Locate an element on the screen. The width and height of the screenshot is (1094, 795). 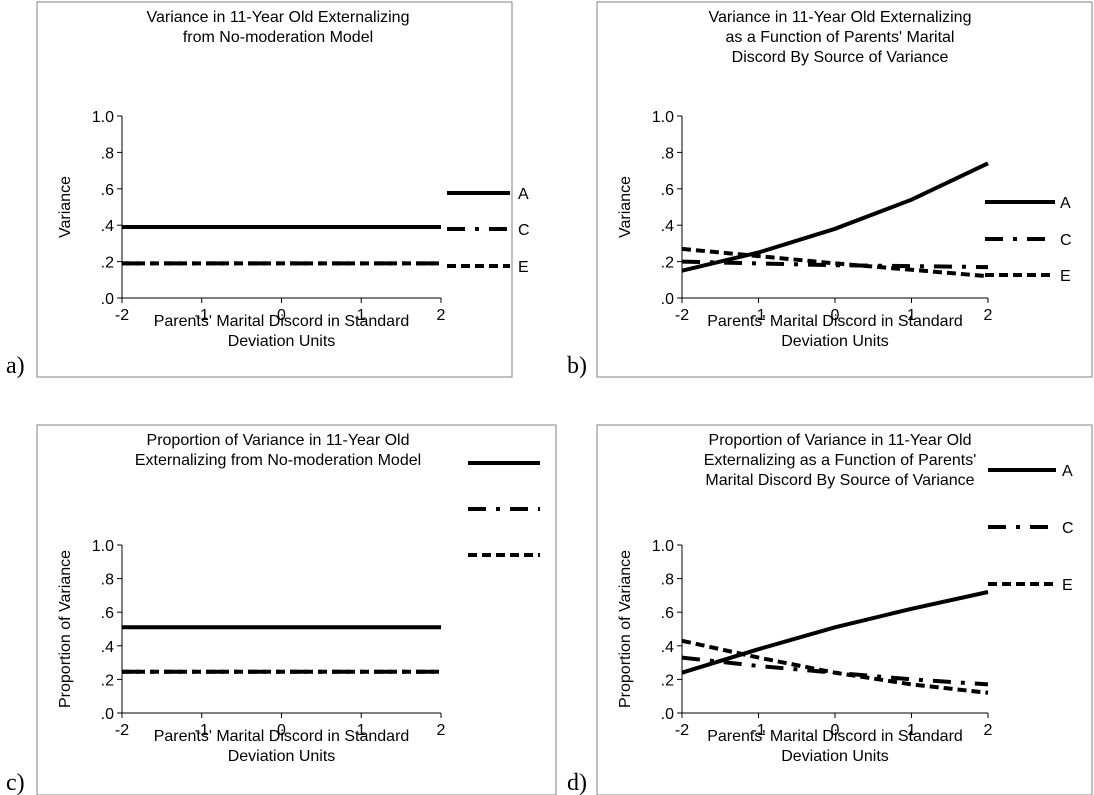
chart-title-line: Externalizing from No-moderation Model is located at coordinates (278, 460).